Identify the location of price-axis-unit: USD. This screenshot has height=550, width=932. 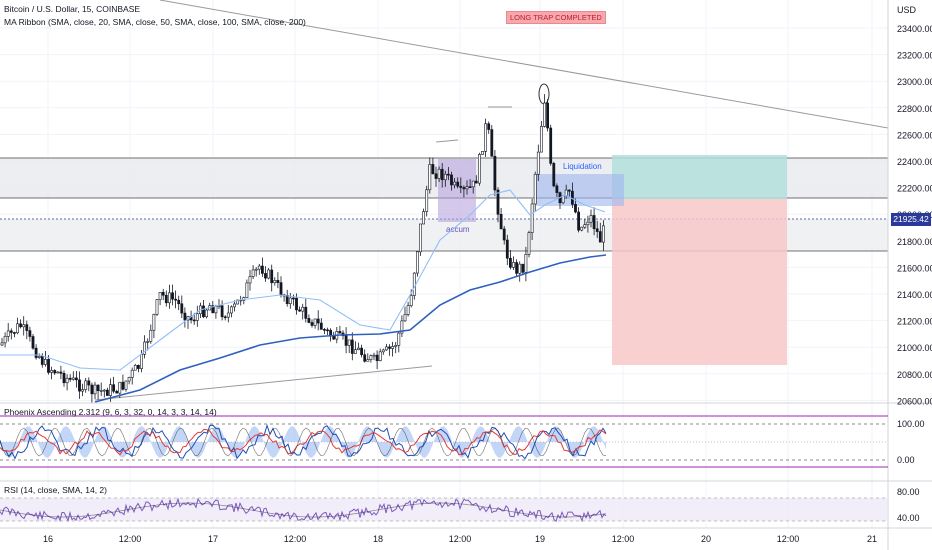
(907, 10).